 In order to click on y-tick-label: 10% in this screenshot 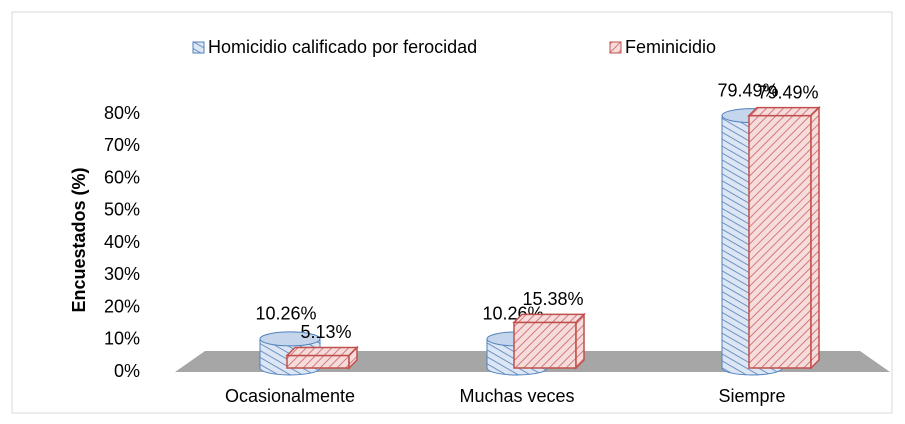, I will do `click(122, 339)`.